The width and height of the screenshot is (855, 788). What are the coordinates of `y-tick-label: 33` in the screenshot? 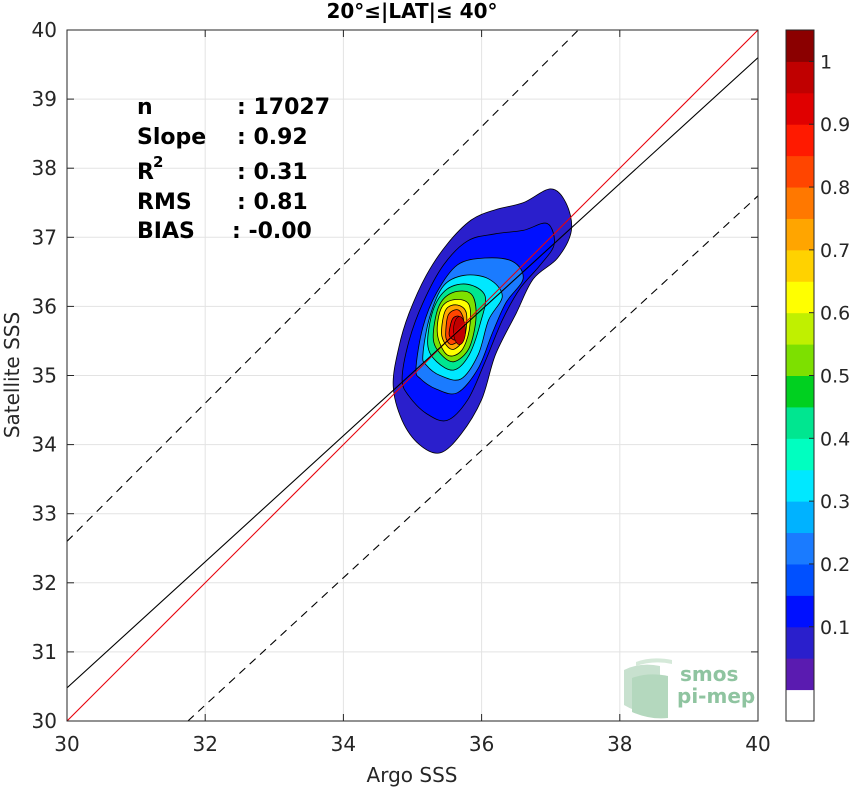 It's located at (44, 514).